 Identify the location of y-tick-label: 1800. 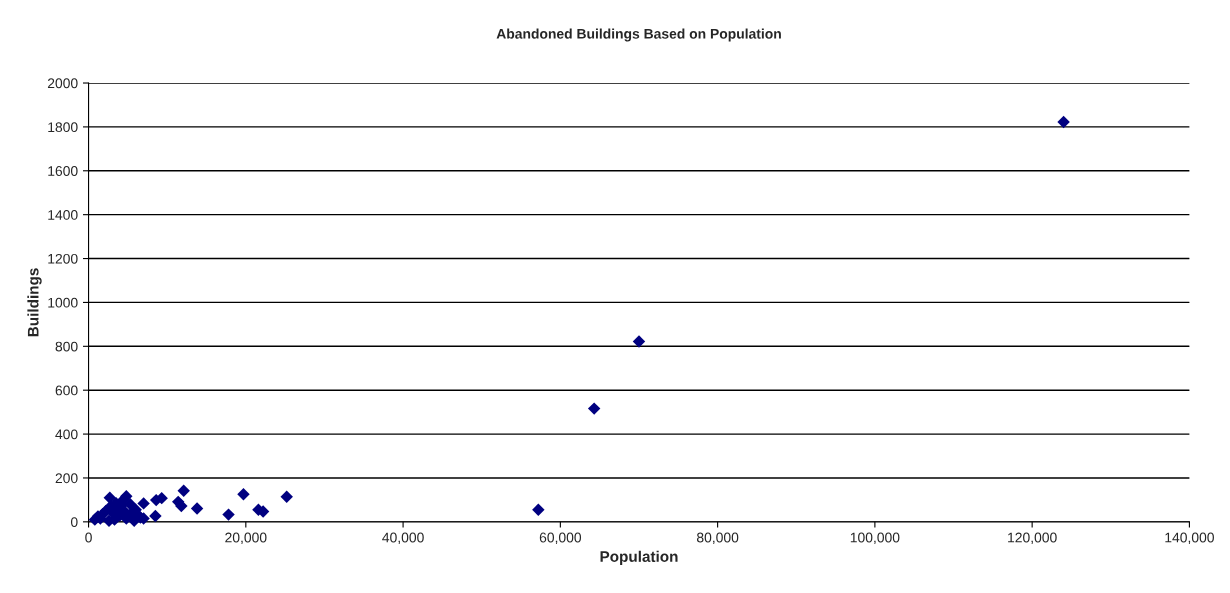
(63, 127).